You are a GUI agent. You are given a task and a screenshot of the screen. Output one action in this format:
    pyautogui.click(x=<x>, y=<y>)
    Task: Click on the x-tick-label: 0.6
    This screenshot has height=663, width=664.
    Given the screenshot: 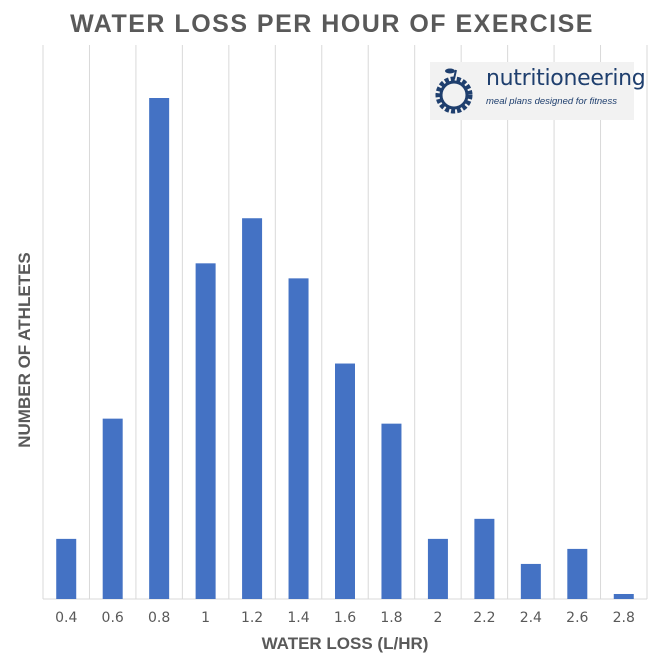 What is the action you would take?
    pyautogui.click(x=113, y=618)
    